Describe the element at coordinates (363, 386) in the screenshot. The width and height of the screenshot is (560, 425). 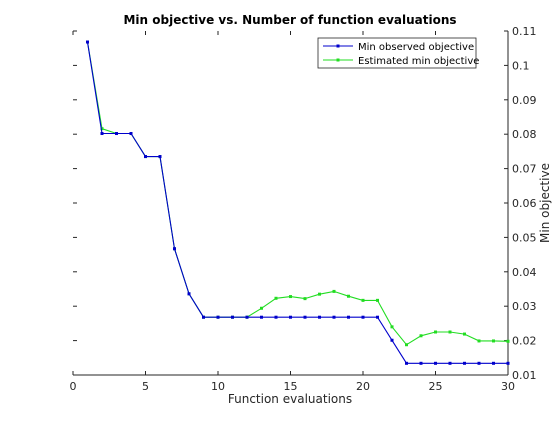
I see `x-tick-label: 20` at that location.